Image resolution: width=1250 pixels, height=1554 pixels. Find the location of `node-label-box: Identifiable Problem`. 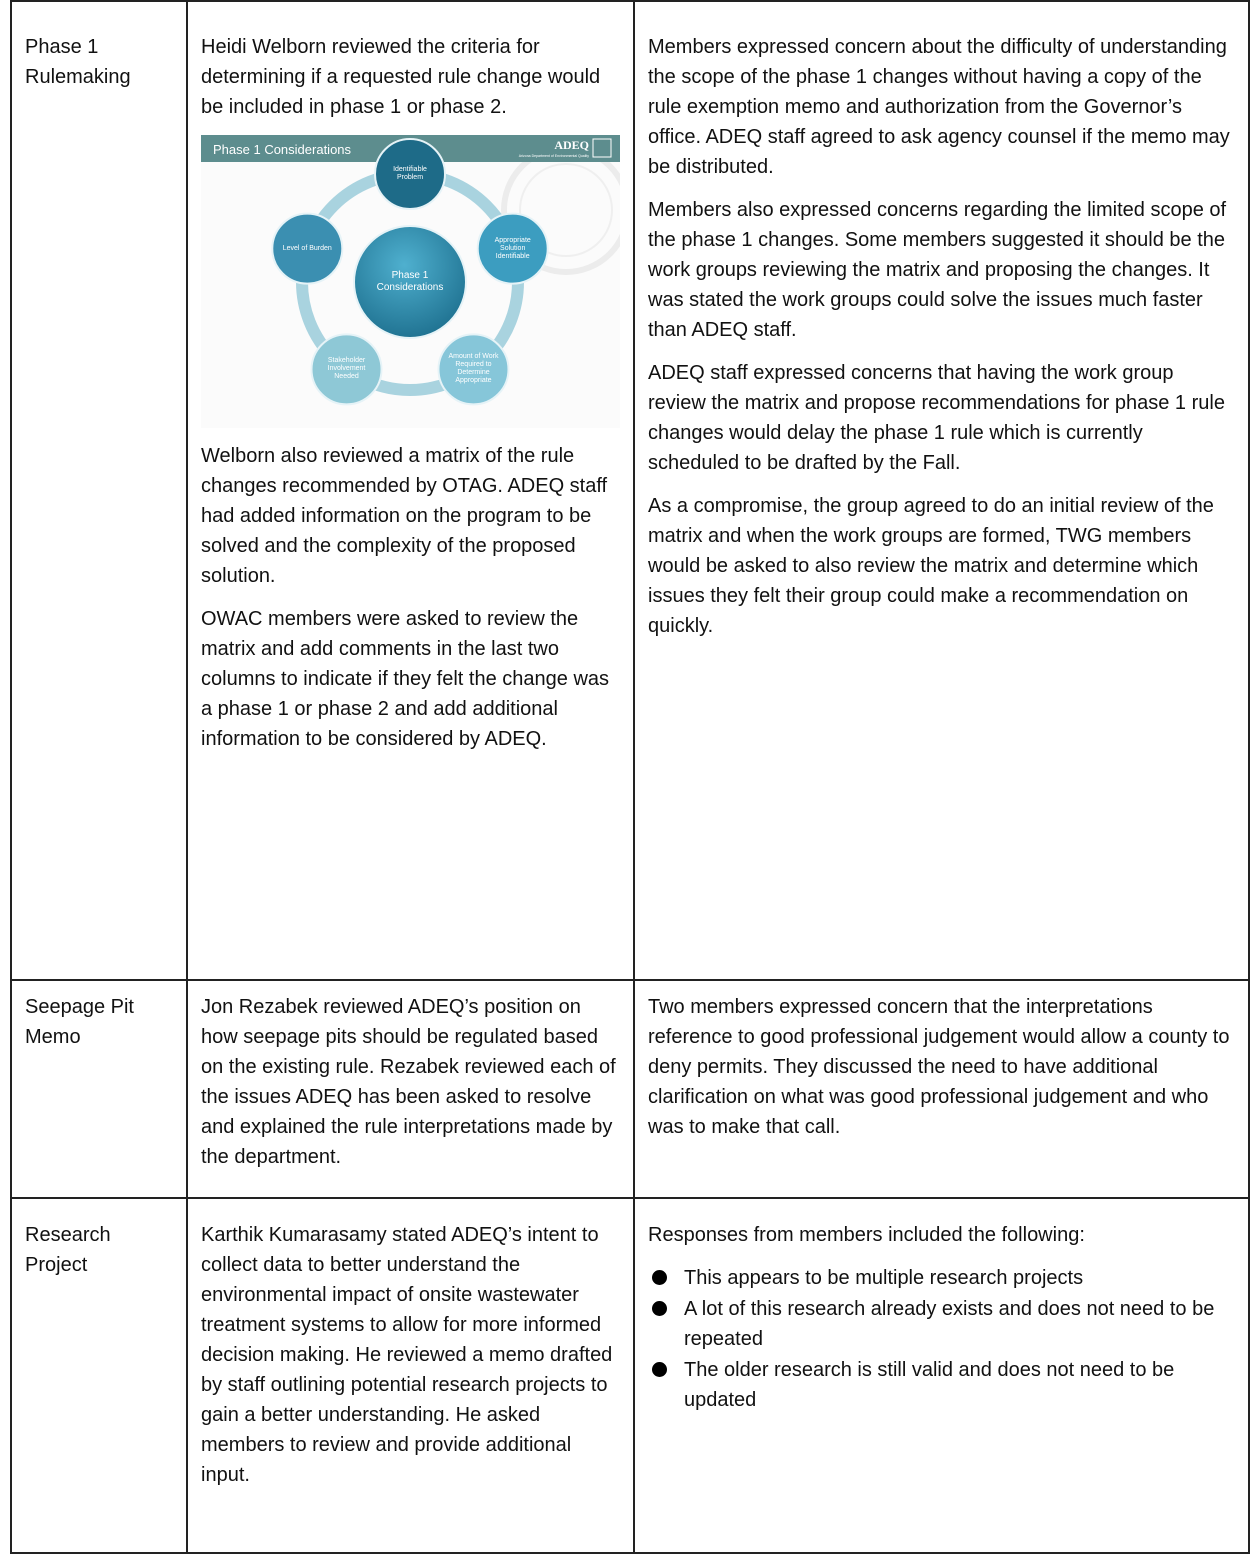

node-label-box: Identifiable Problem is located at coordinates (410, 173).